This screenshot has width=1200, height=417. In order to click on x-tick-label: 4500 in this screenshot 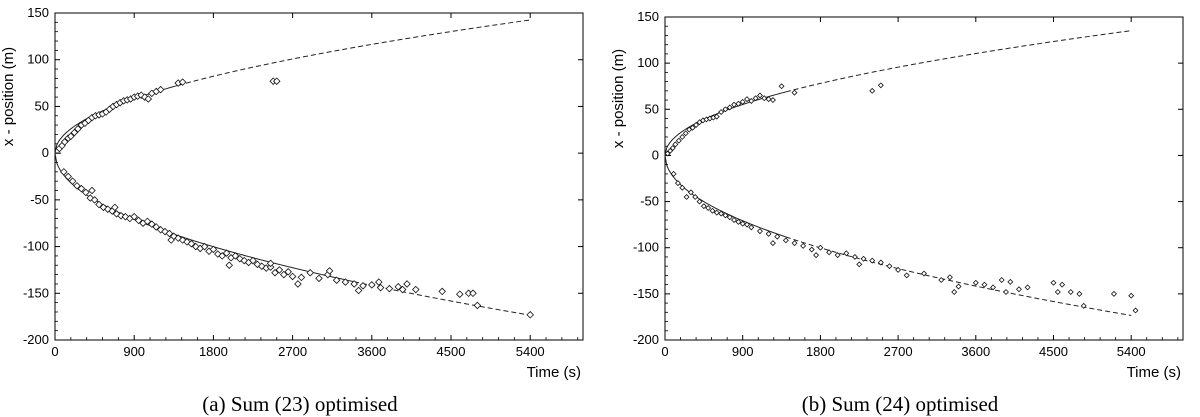, I will do `click(451, 351)`.